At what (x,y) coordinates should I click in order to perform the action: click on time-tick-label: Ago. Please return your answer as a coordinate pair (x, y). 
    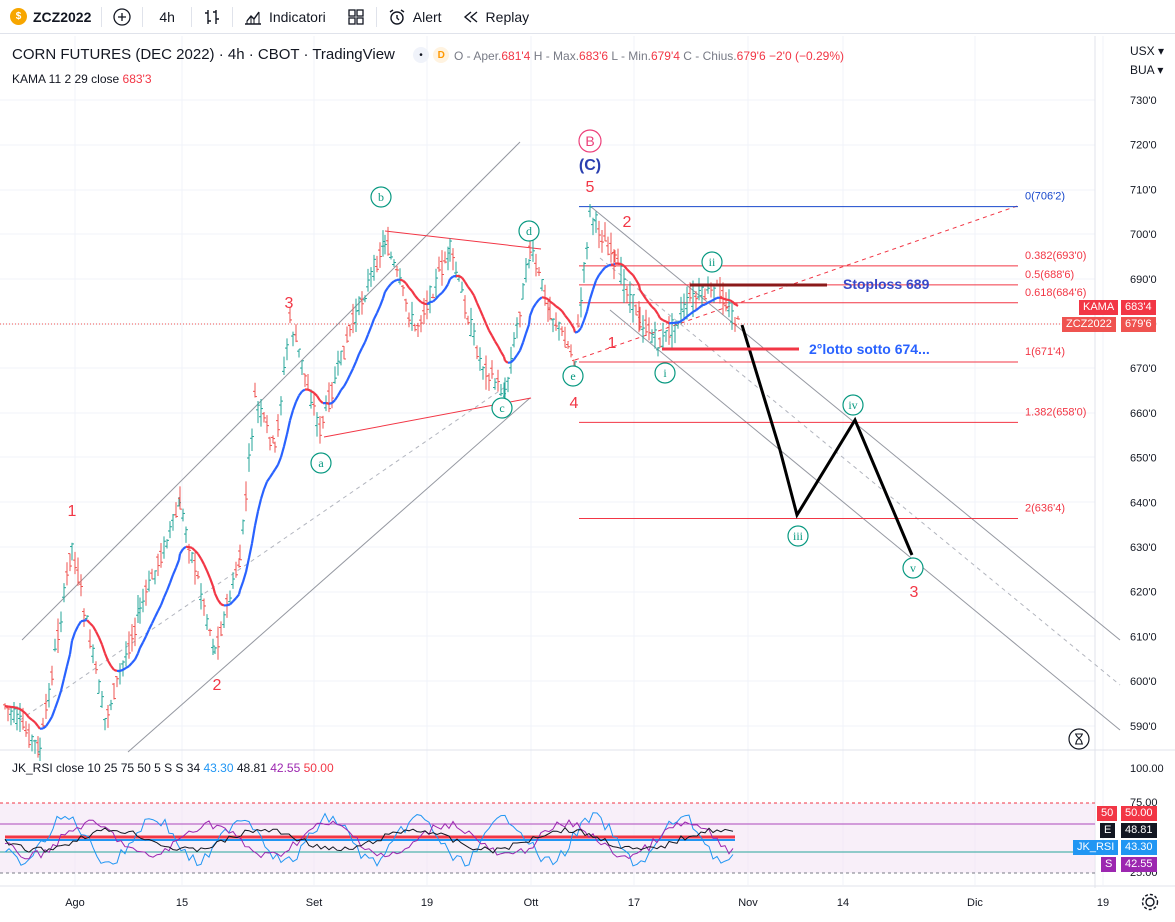
    Looking at the image, I should click on (75, 903).